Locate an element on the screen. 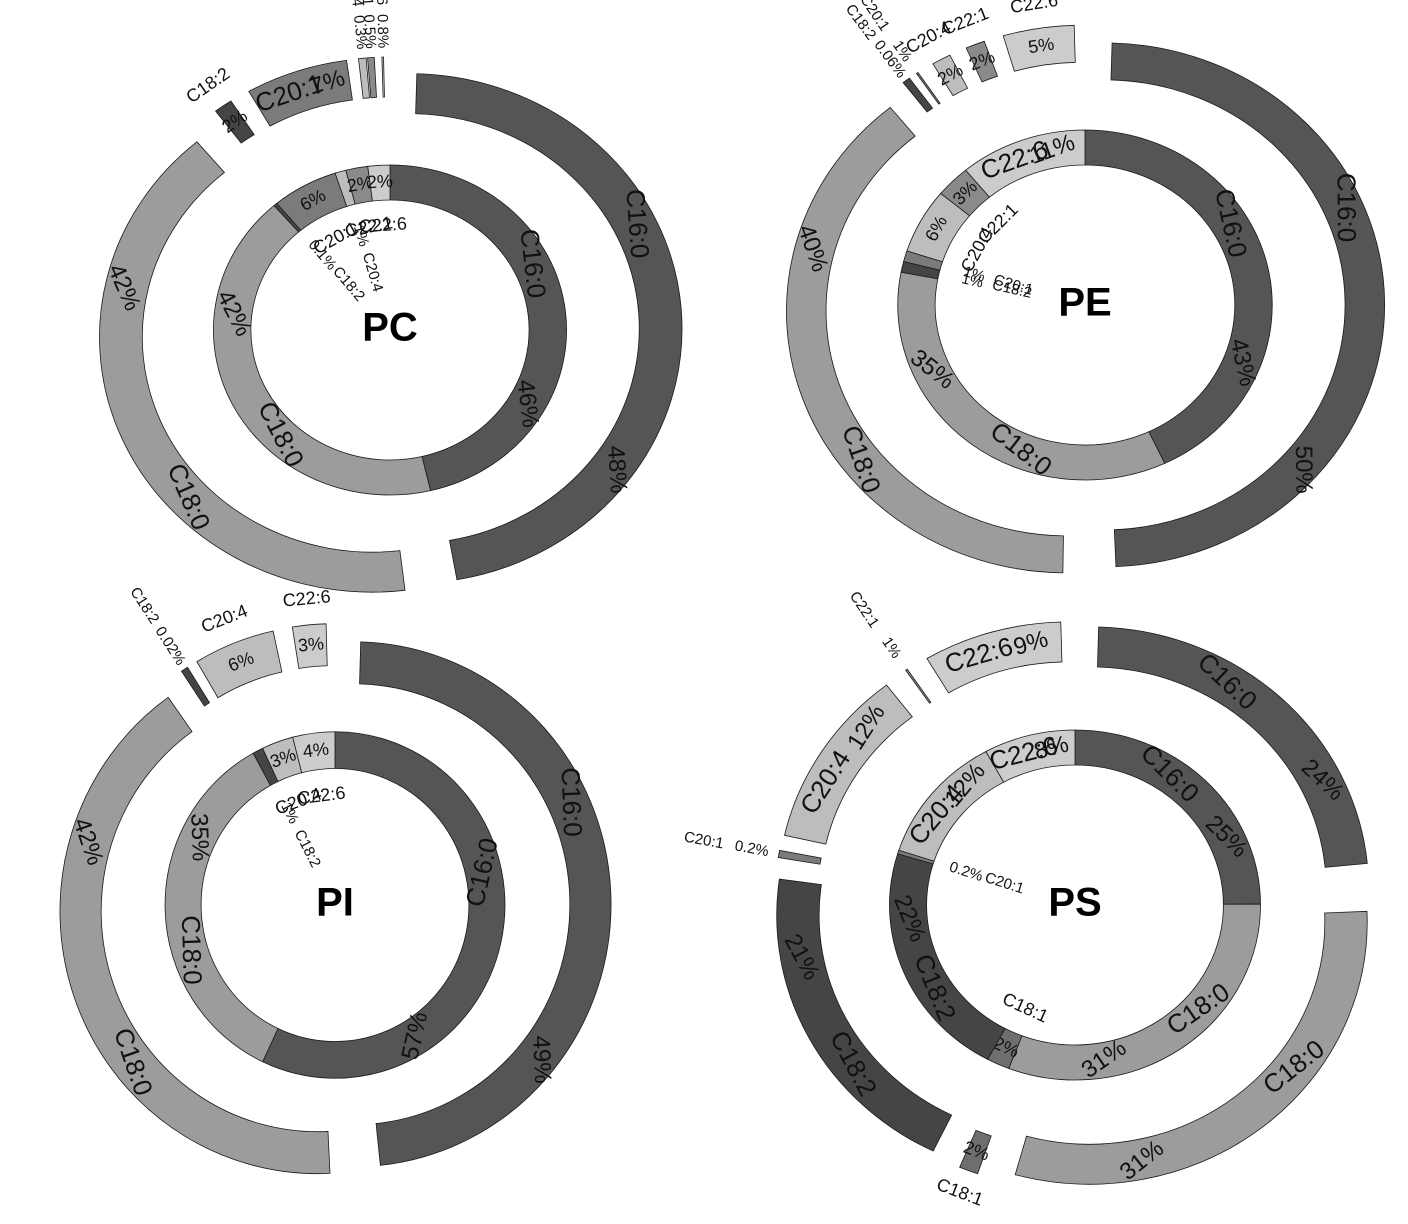  ps-outer-value-c22-1: 1% is located at coordinates (891, 647).